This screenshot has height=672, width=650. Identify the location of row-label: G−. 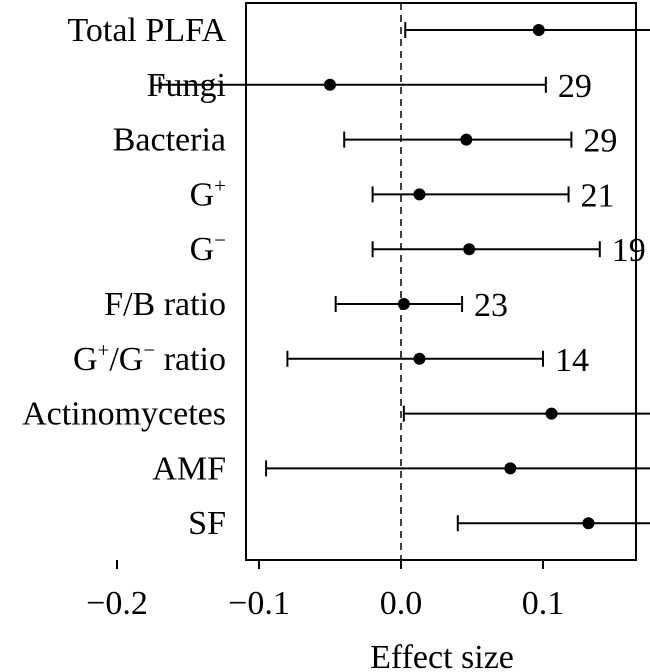
(208, 248).